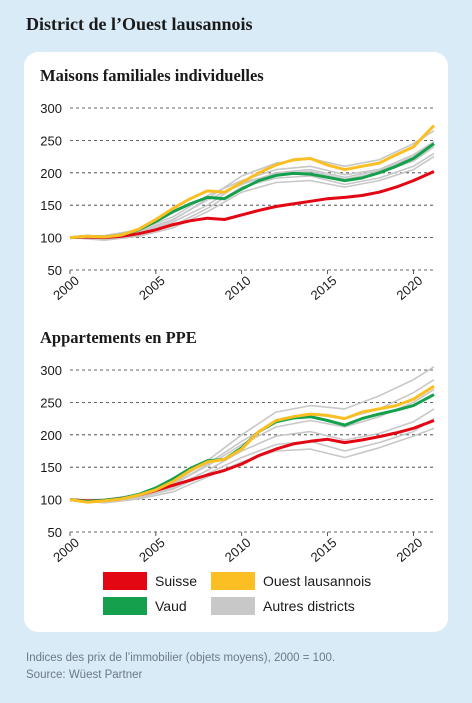  What do you see at coordinates (84, 675) in the screenshot?
I see `source-note: Source: Wüest Partner` at bounding box center [84, 675].